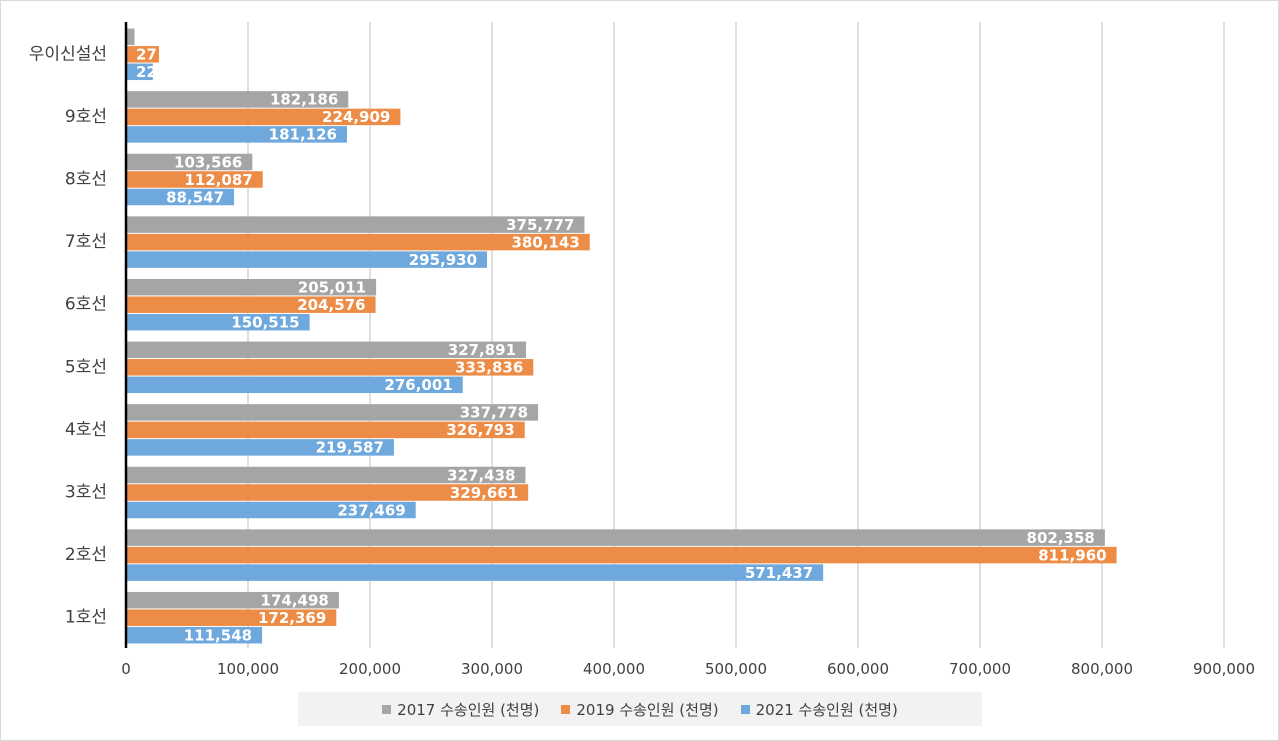 Image resolution: width=1279 pixels, height=741 pixels. I want to click on category-label: 2호선, so click(86, 555).